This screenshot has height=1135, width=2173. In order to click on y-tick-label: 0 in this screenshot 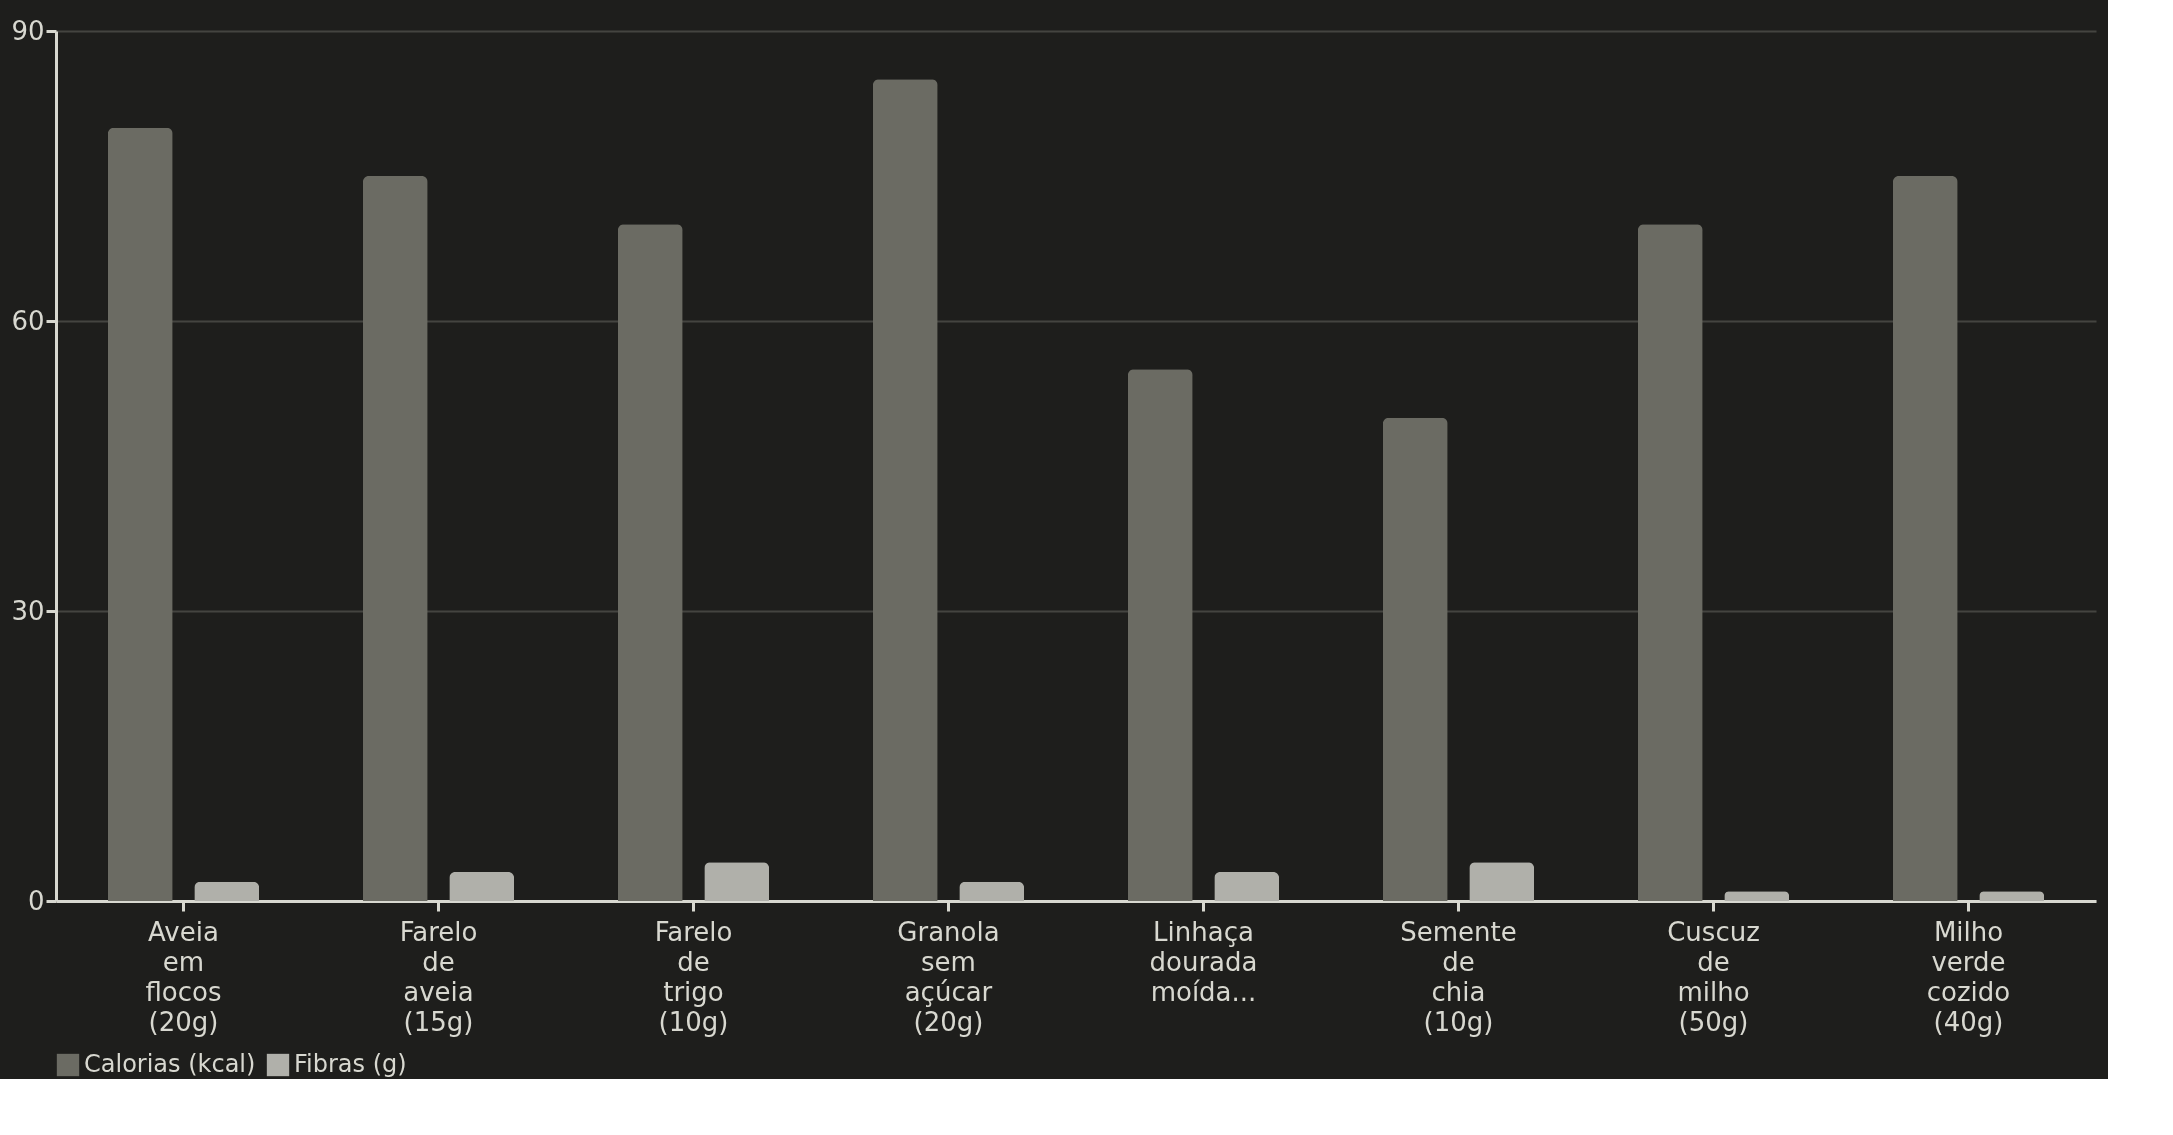, I will do `click(36, 900)`.